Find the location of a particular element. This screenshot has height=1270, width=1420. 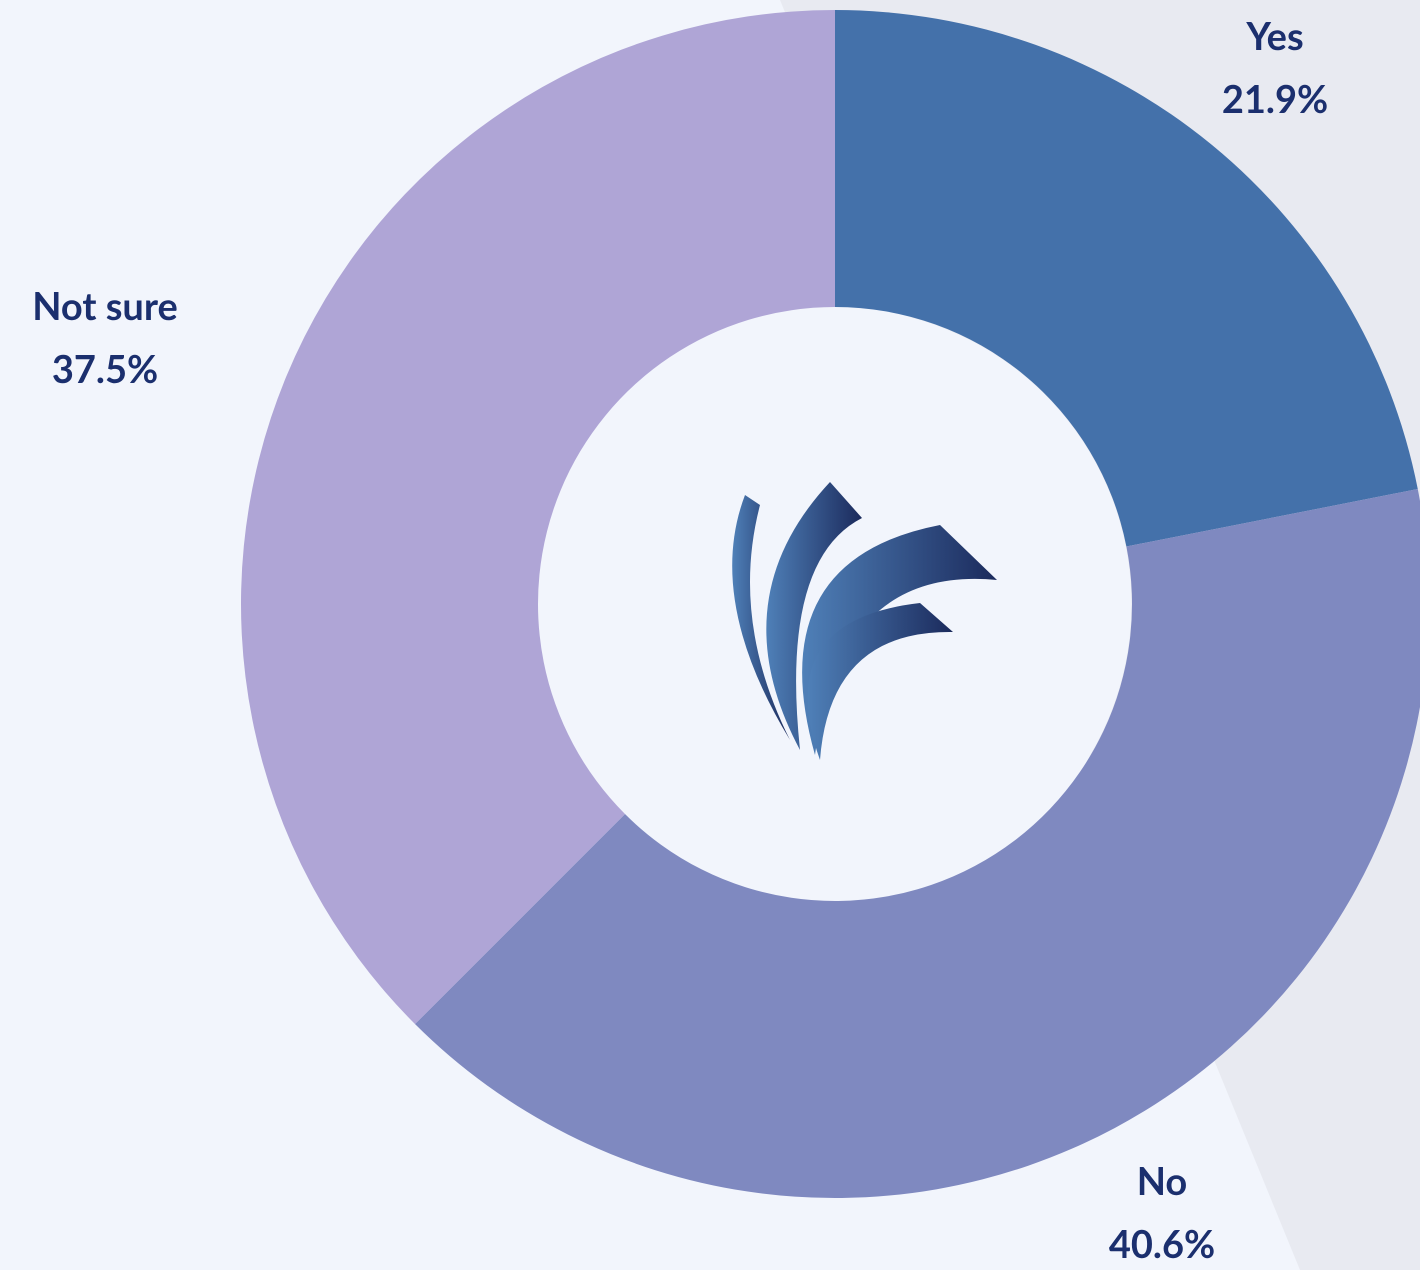

logo is located at coordinates (864, 621).